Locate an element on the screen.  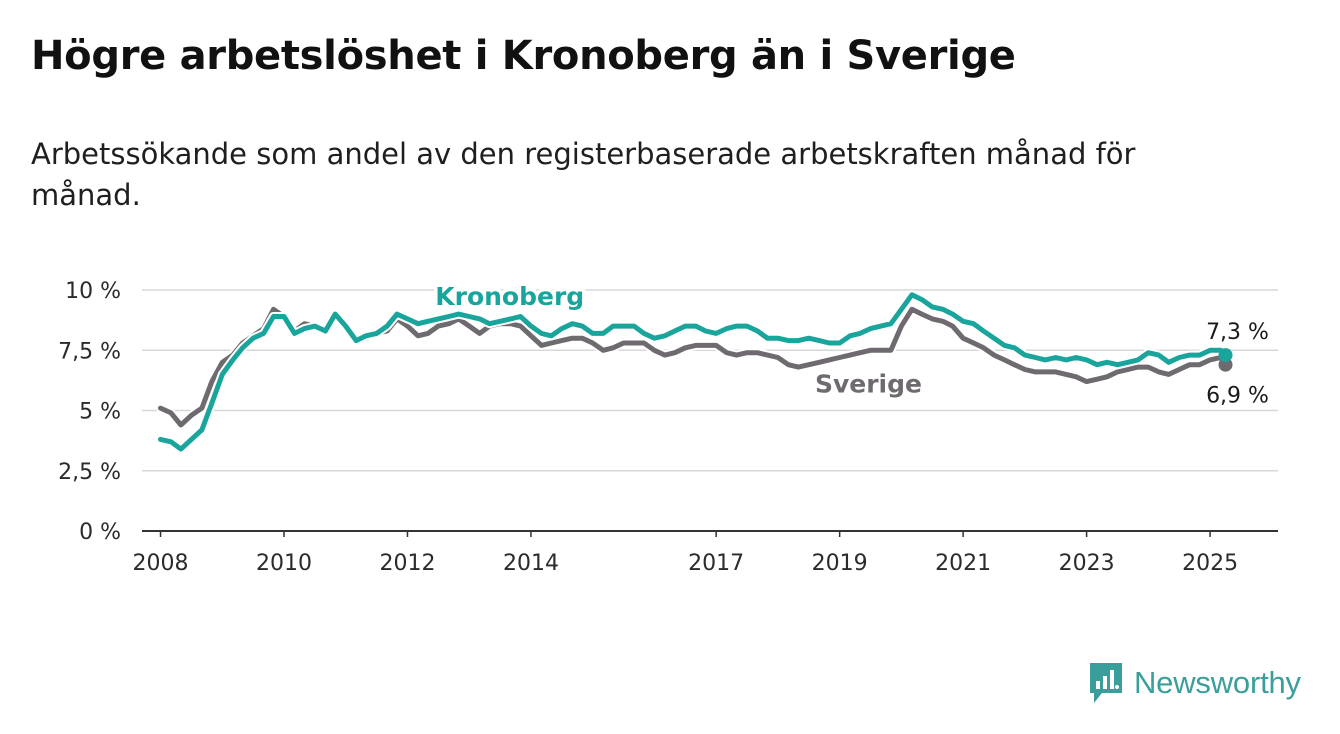
y-axis-ticks: 0 % 2,5 % 5 % 7,5 % 10 % is located at coordinates (89, 412).